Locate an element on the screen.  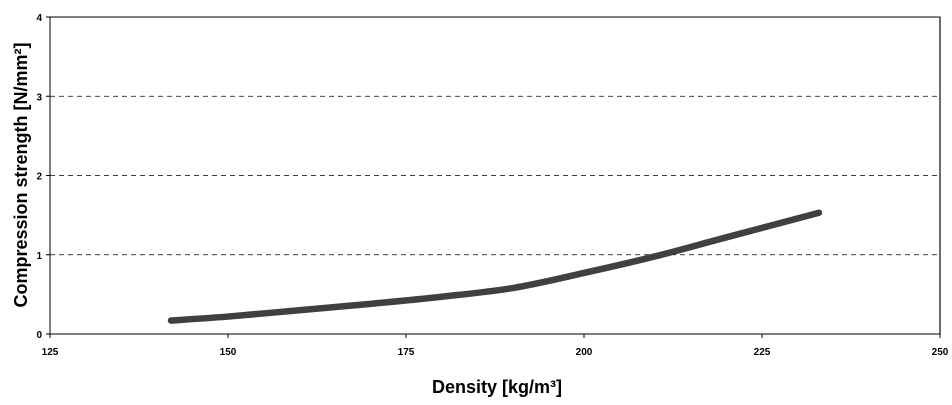
x-tick-label-250: 250 is located at coordinates (940, 352).